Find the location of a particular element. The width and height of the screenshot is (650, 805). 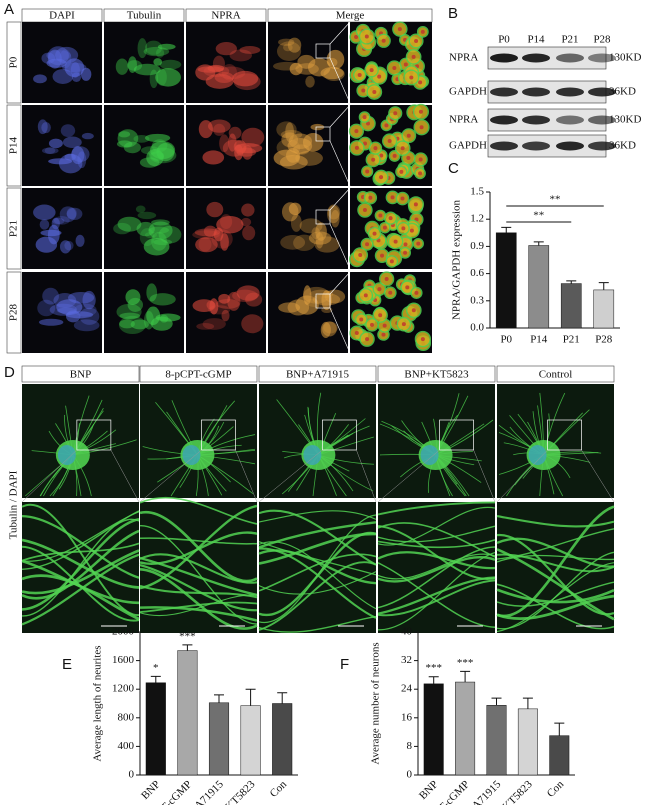

column-header-box is located at coordinates (555, 374).